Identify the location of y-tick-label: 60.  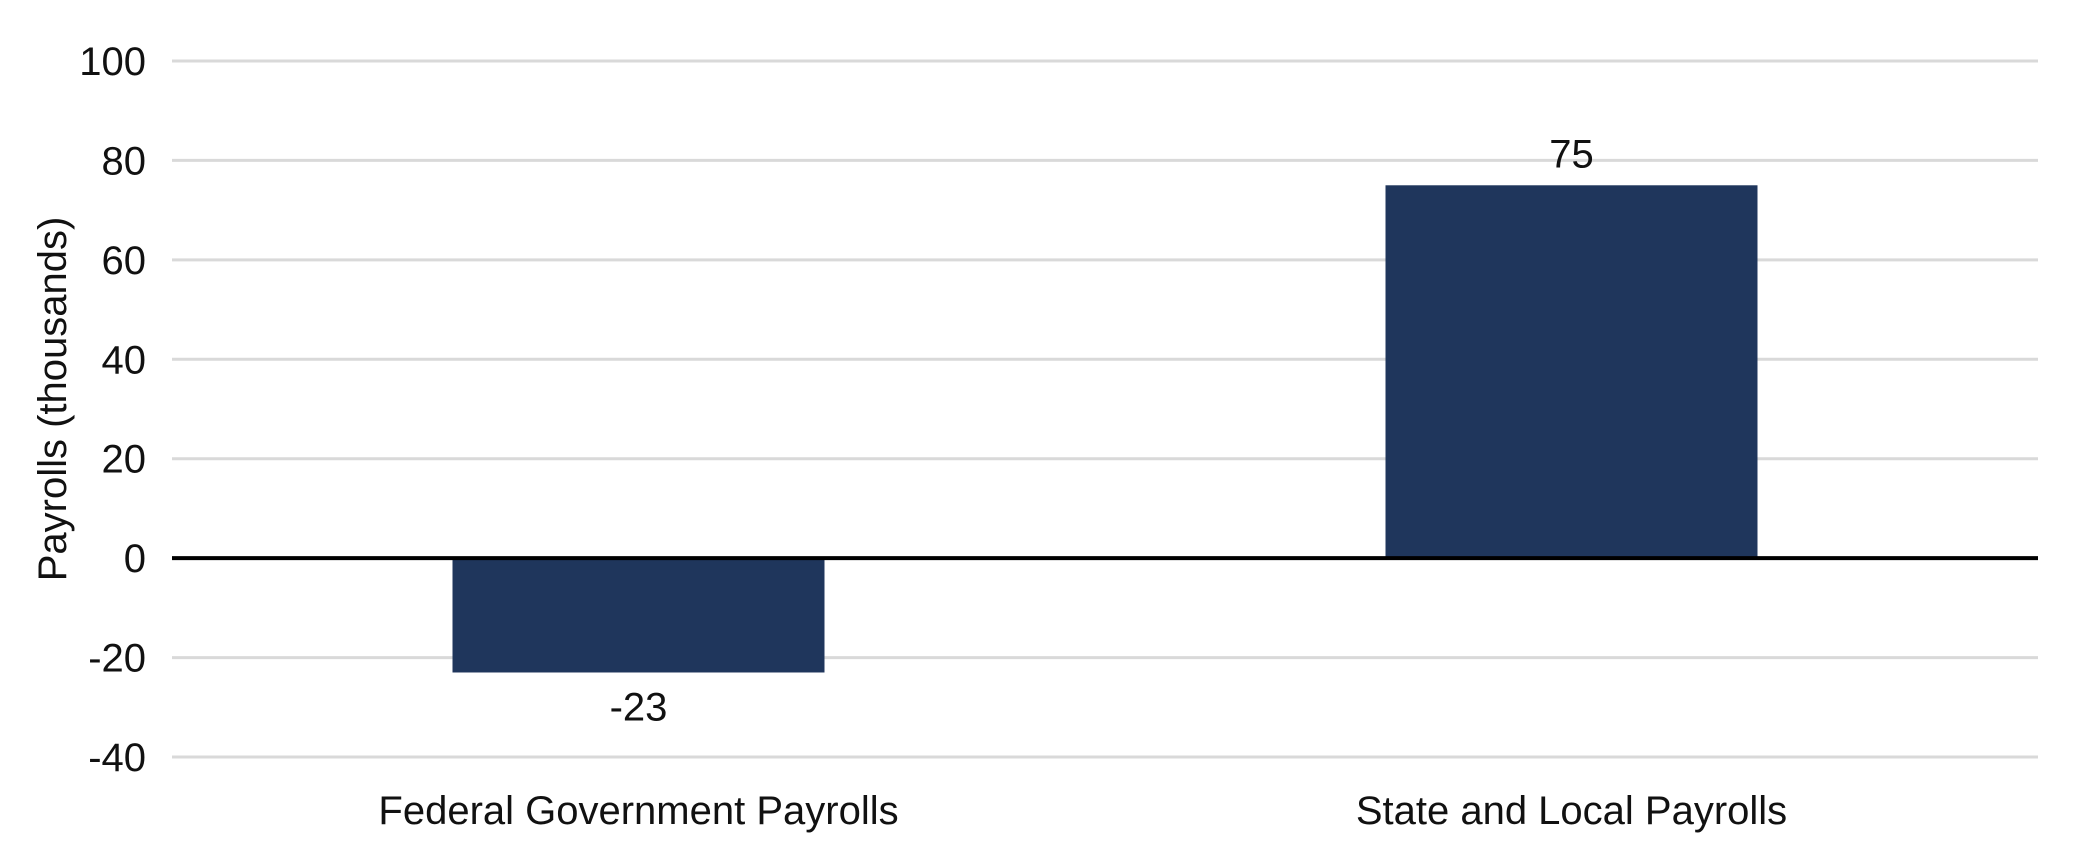
(124, 261).